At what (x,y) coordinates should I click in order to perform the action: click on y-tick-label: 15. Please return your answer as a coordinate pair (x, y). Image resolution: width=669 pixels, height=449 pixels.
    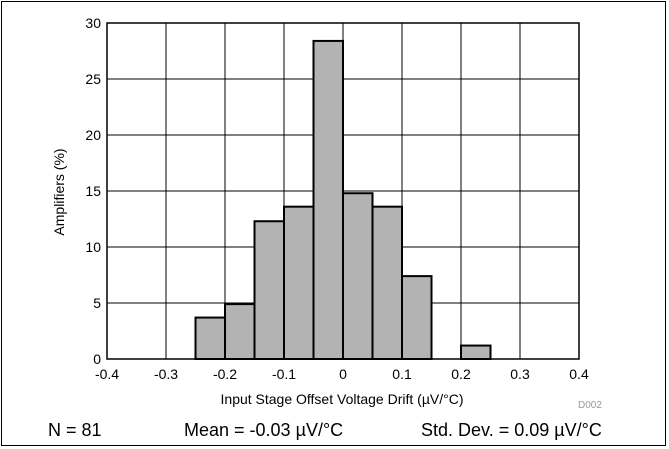
    Looking at the image, I should click on (93, 191).